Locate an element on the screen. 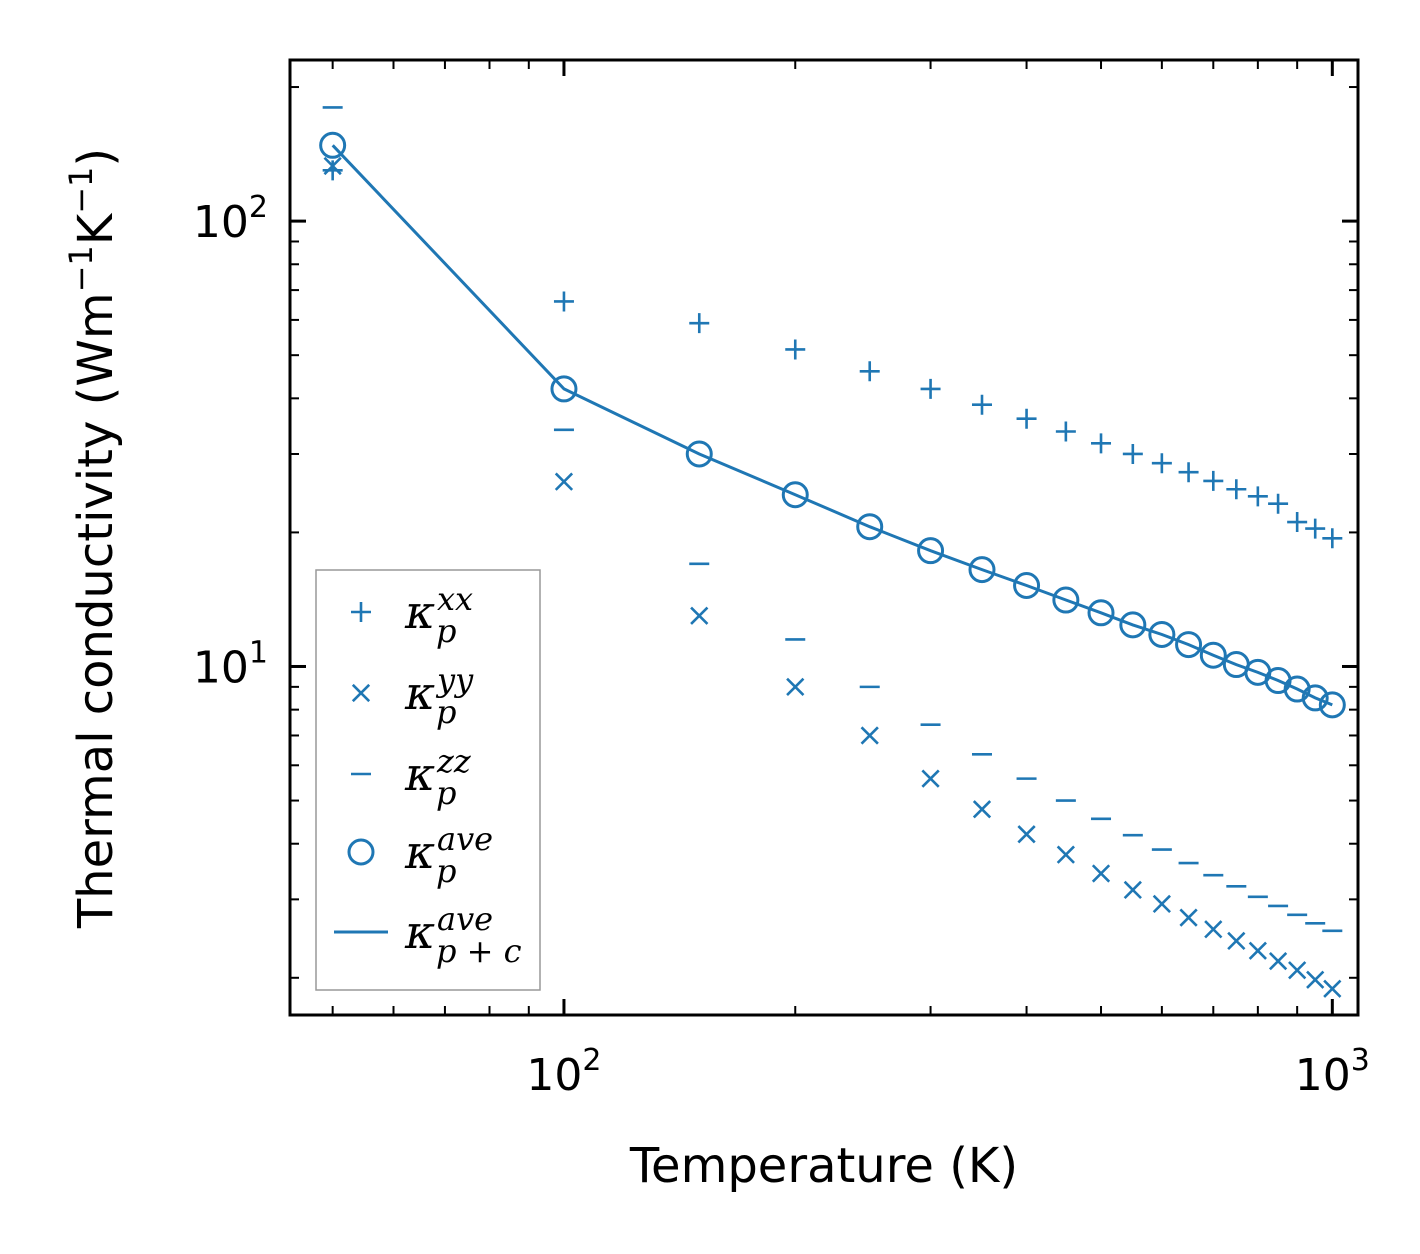 The image size is (1420, 1254). y-tick-label: 10² is located at coordinates (230, 219).